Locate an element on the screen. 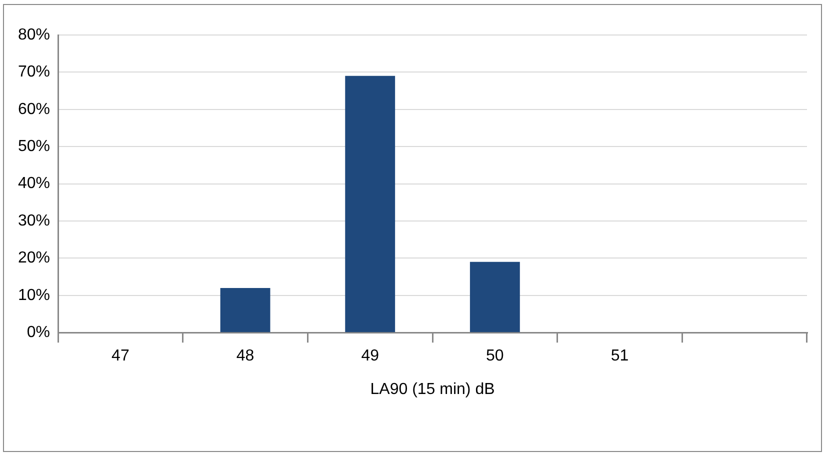  y-tick-label: 20% is located at coordinates (34, 258).